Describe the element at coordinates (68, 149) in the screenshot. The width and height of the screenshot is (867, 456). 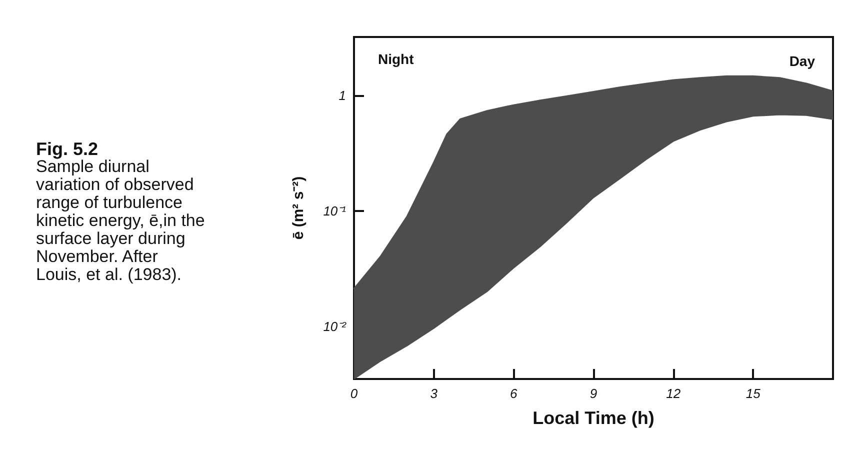
I see `text: Fig. 5.2` at that location.